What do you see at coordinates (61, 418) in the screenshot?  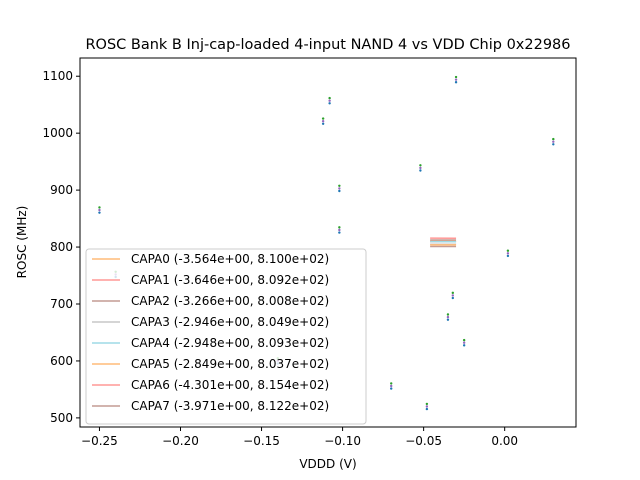 I see `y-tick-label: 500` at bounding box center [61, 418].